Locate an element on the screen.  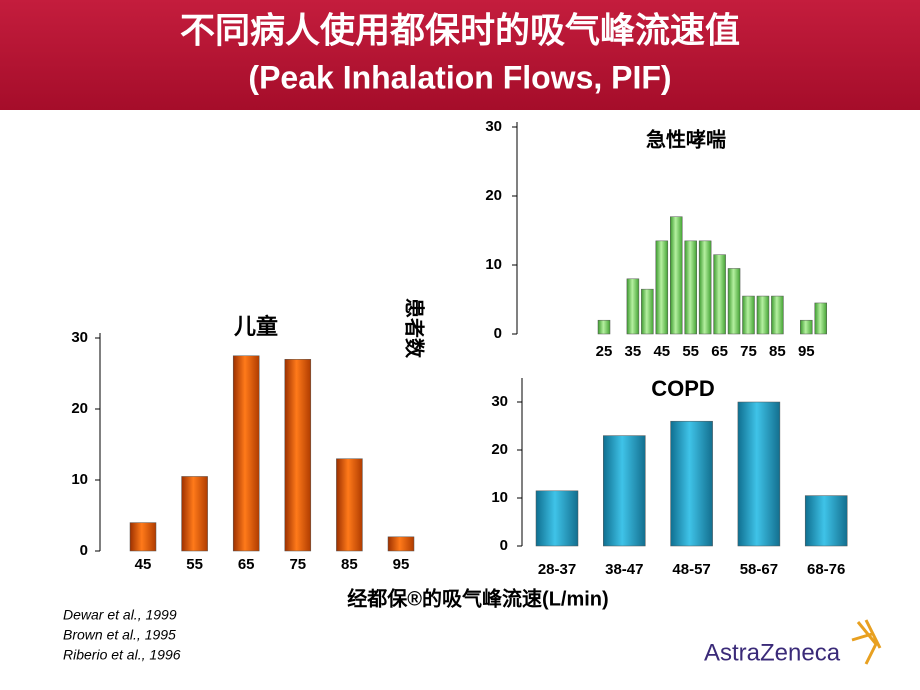
y-axis-label: 患者数 is located at coordinates (415, 328).